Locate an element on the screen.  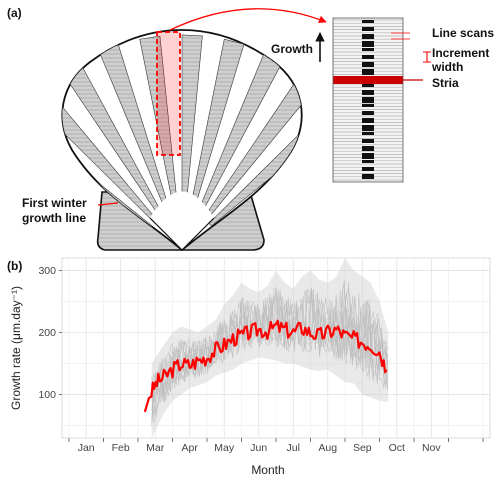
y-axis-label: Growth rate (μm.day⁻¹) is located at coordinates (16, 348).